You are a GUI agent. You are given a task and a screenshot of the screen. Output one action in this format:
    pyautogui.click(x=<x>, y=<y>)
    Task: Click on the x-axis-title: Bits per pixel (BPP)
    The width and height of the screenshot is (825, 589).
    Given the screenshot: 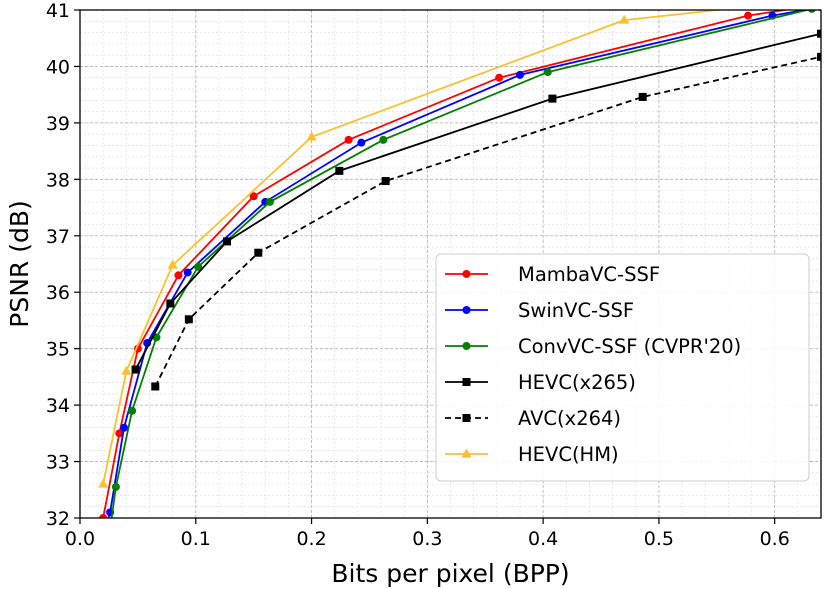 What is the action you would take?
    pyautogui.click(x=450, y=573)
    